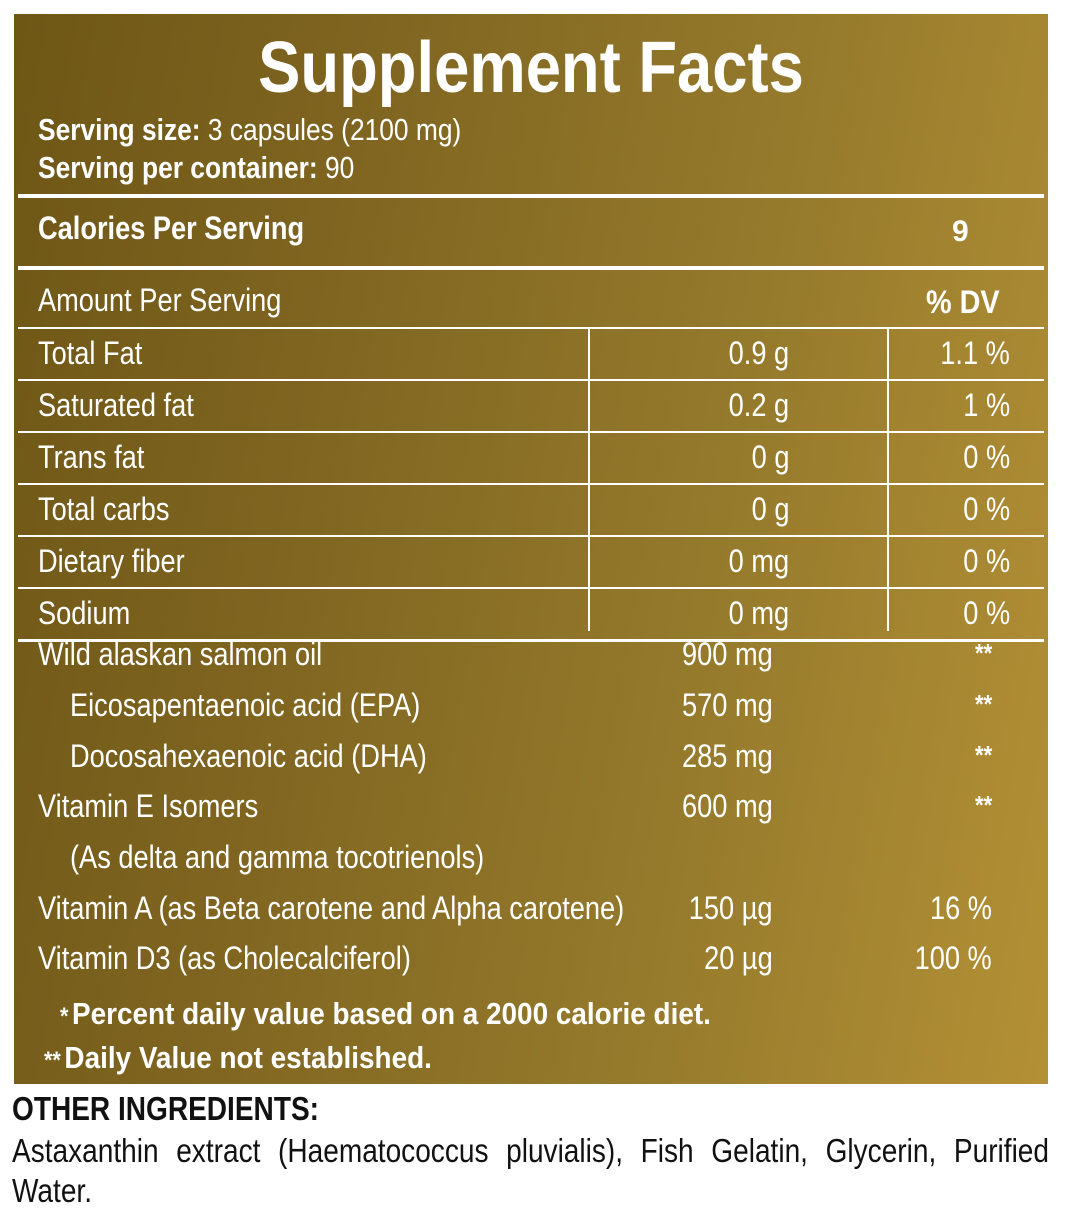 This screenshot has width=1076, height=1226. What do you see at coordinates (248, 756) in the screenshot?
I see `nutrient-name: Docosahexaenoic acid (DHA)` at bounding box center [248, 756].